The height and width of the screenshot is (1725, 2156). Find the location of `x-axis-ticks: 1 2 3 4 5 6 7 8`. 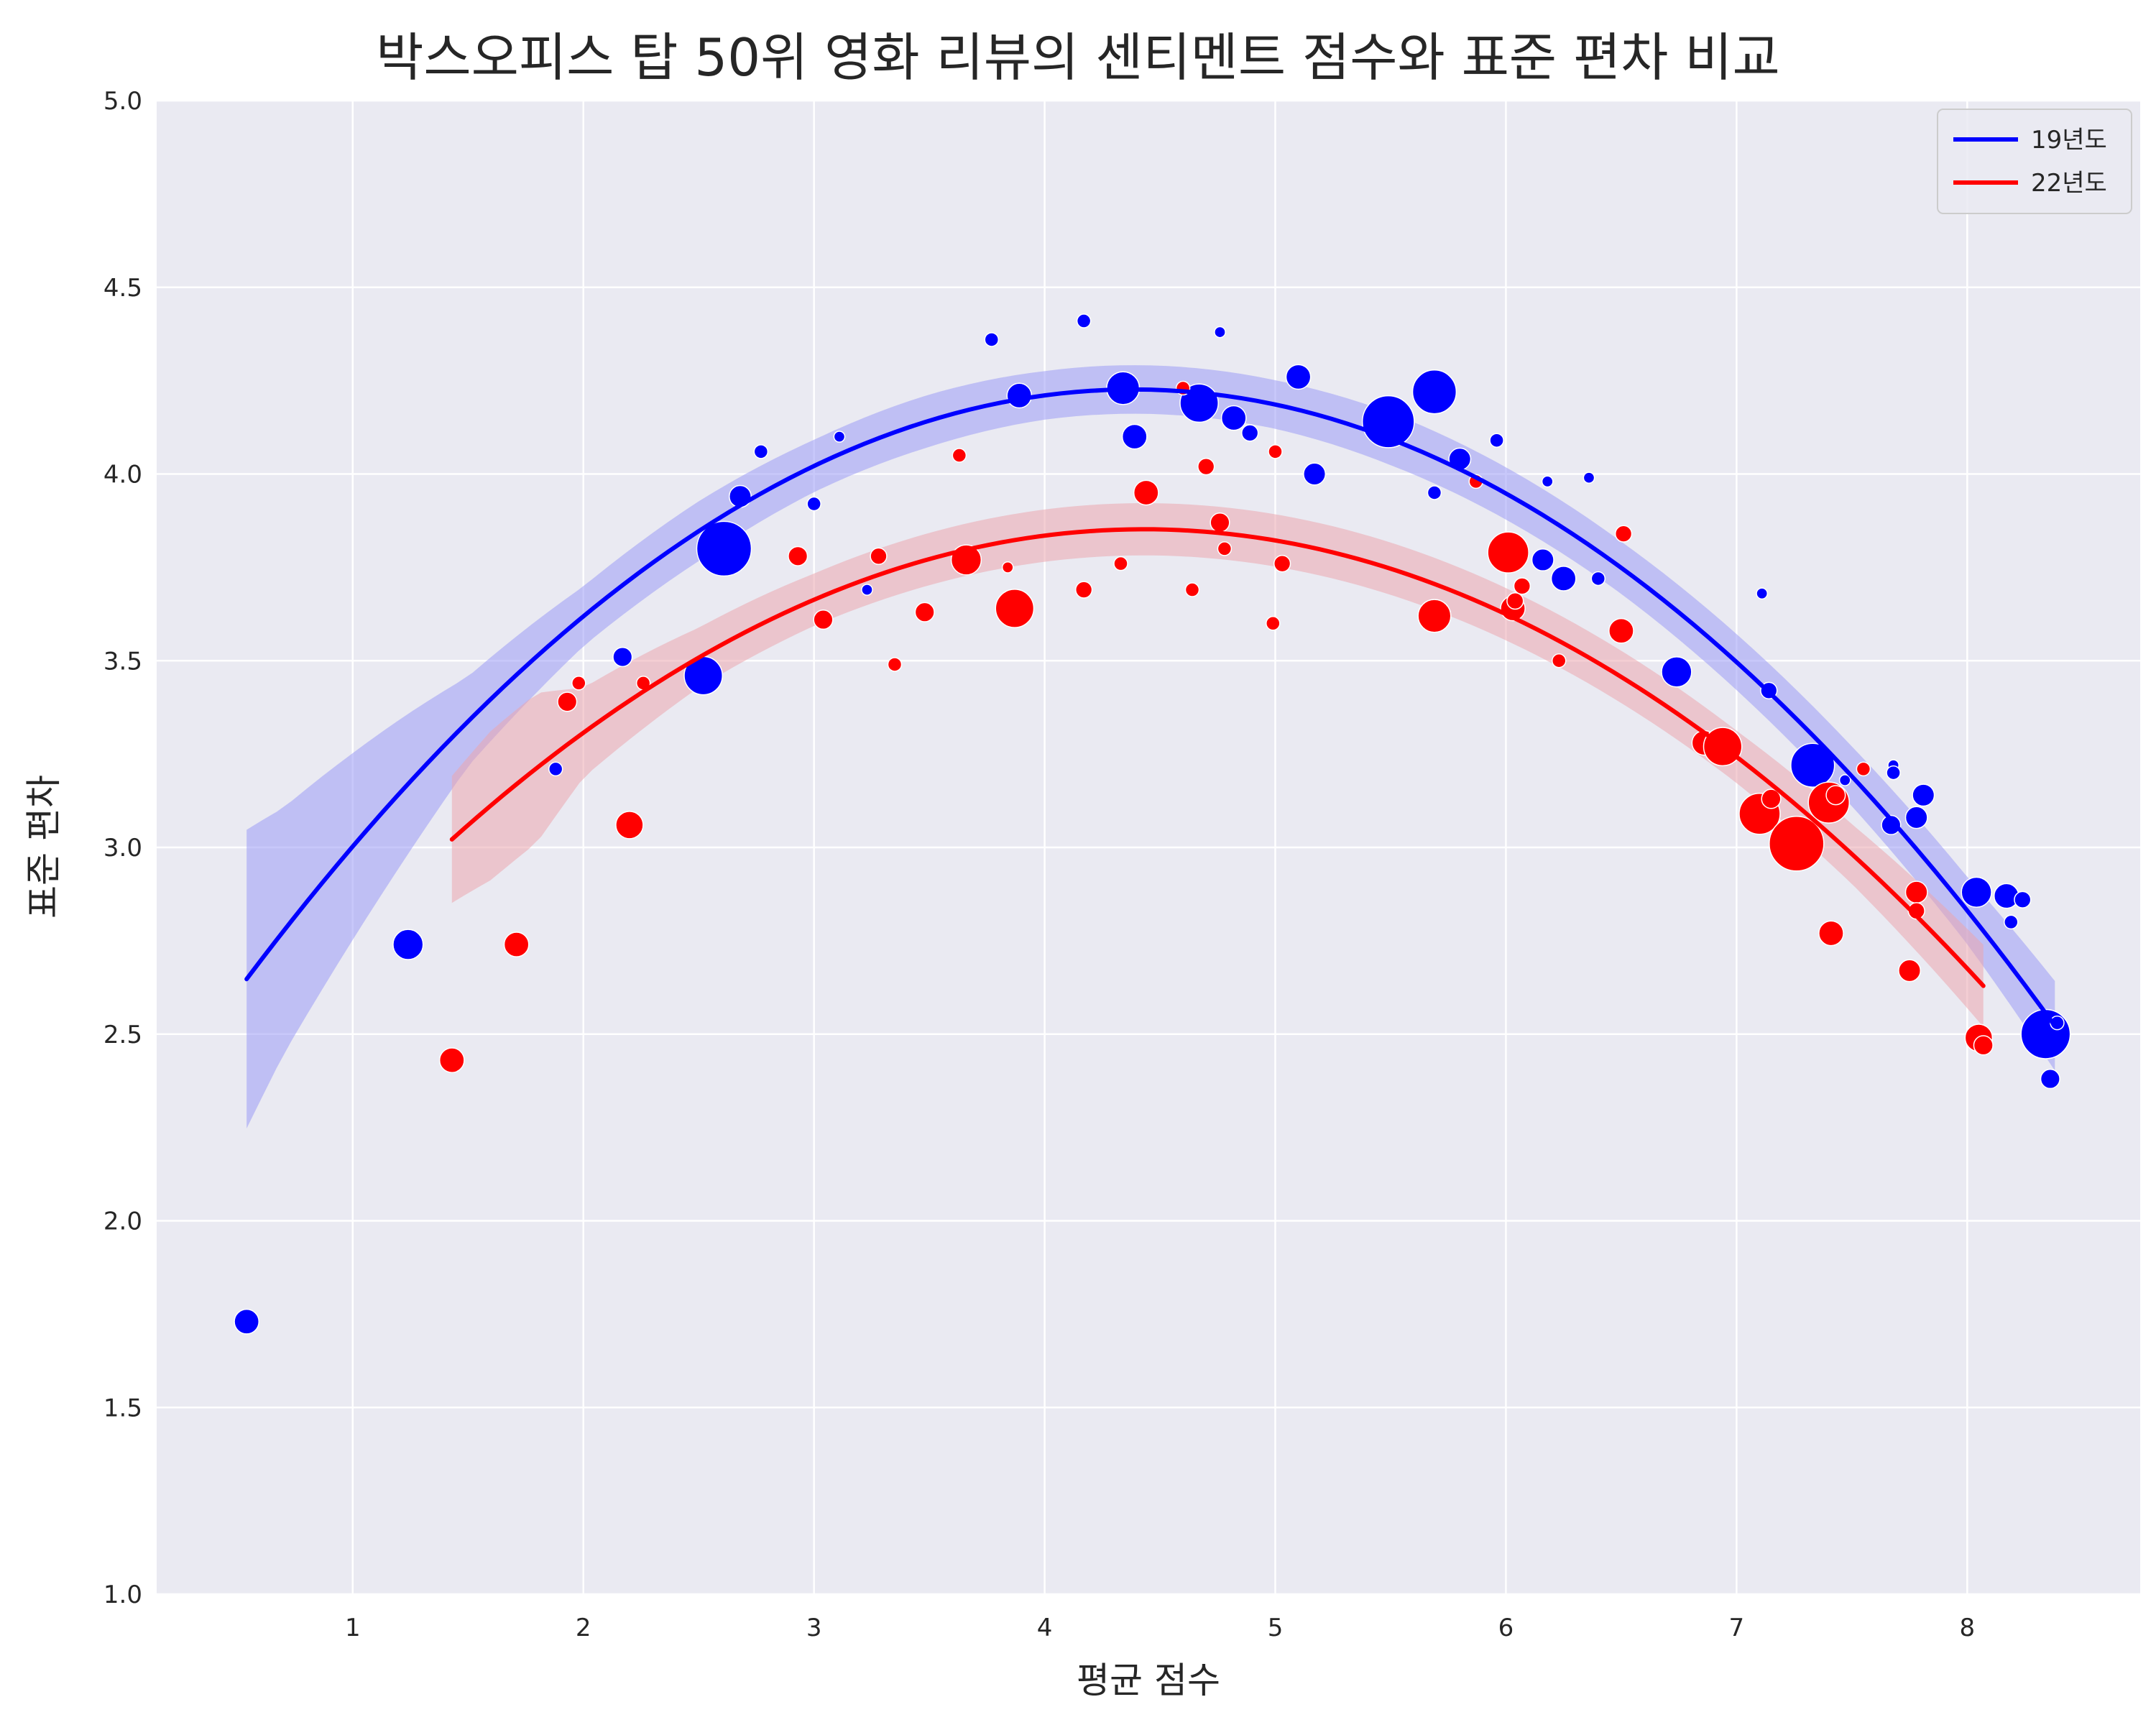

x-axis-ticks: 1 2 3 4 5 6 7 8 is located at coordinates (1160, 1628).